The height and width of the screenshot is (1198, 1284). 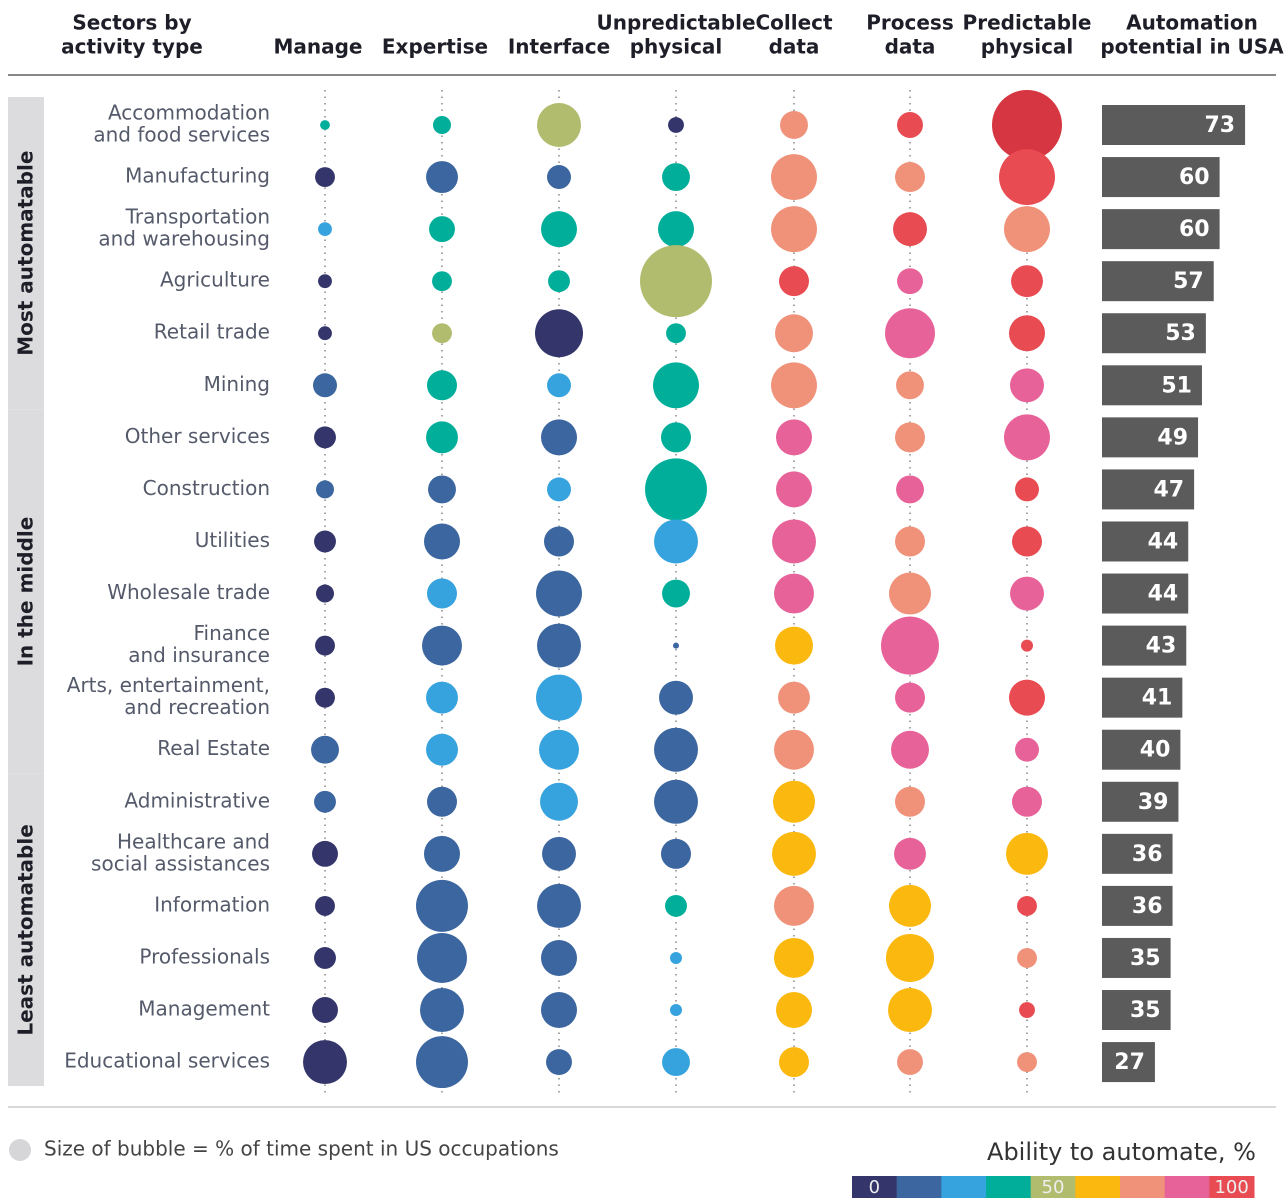 I want to click on color-scale-title: Ability to automate, %, so click(x=1121, y=1152).